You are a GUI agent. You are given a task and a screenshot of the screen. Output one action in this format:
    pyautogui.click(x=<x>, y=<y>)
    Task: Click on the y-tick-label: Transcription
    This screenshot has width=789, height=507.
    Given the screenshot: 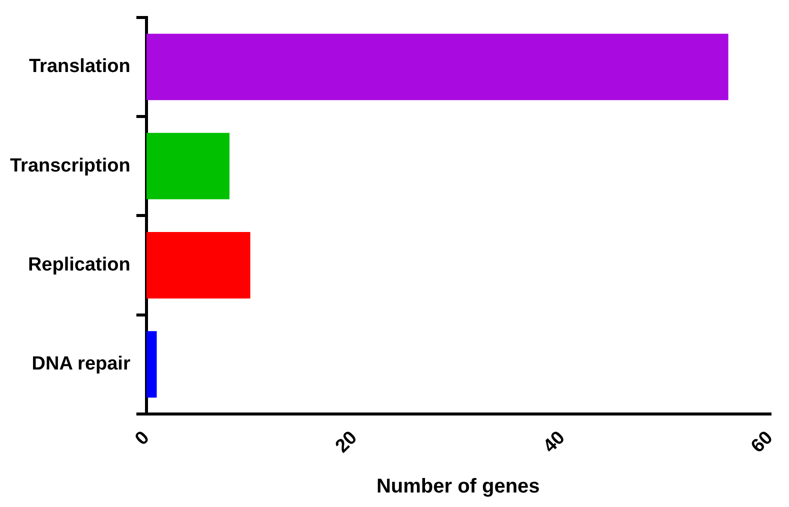 What is the action you would take?
    pyautogui.click(x=70, y=165)
    